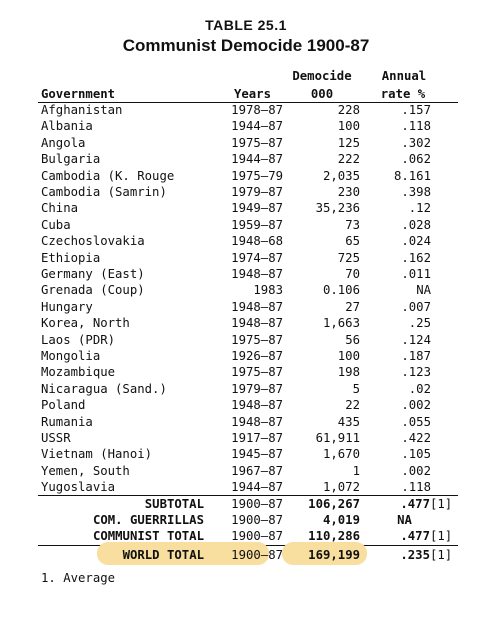  I want to click on cell-years: 1948–68, so click(257, 241).